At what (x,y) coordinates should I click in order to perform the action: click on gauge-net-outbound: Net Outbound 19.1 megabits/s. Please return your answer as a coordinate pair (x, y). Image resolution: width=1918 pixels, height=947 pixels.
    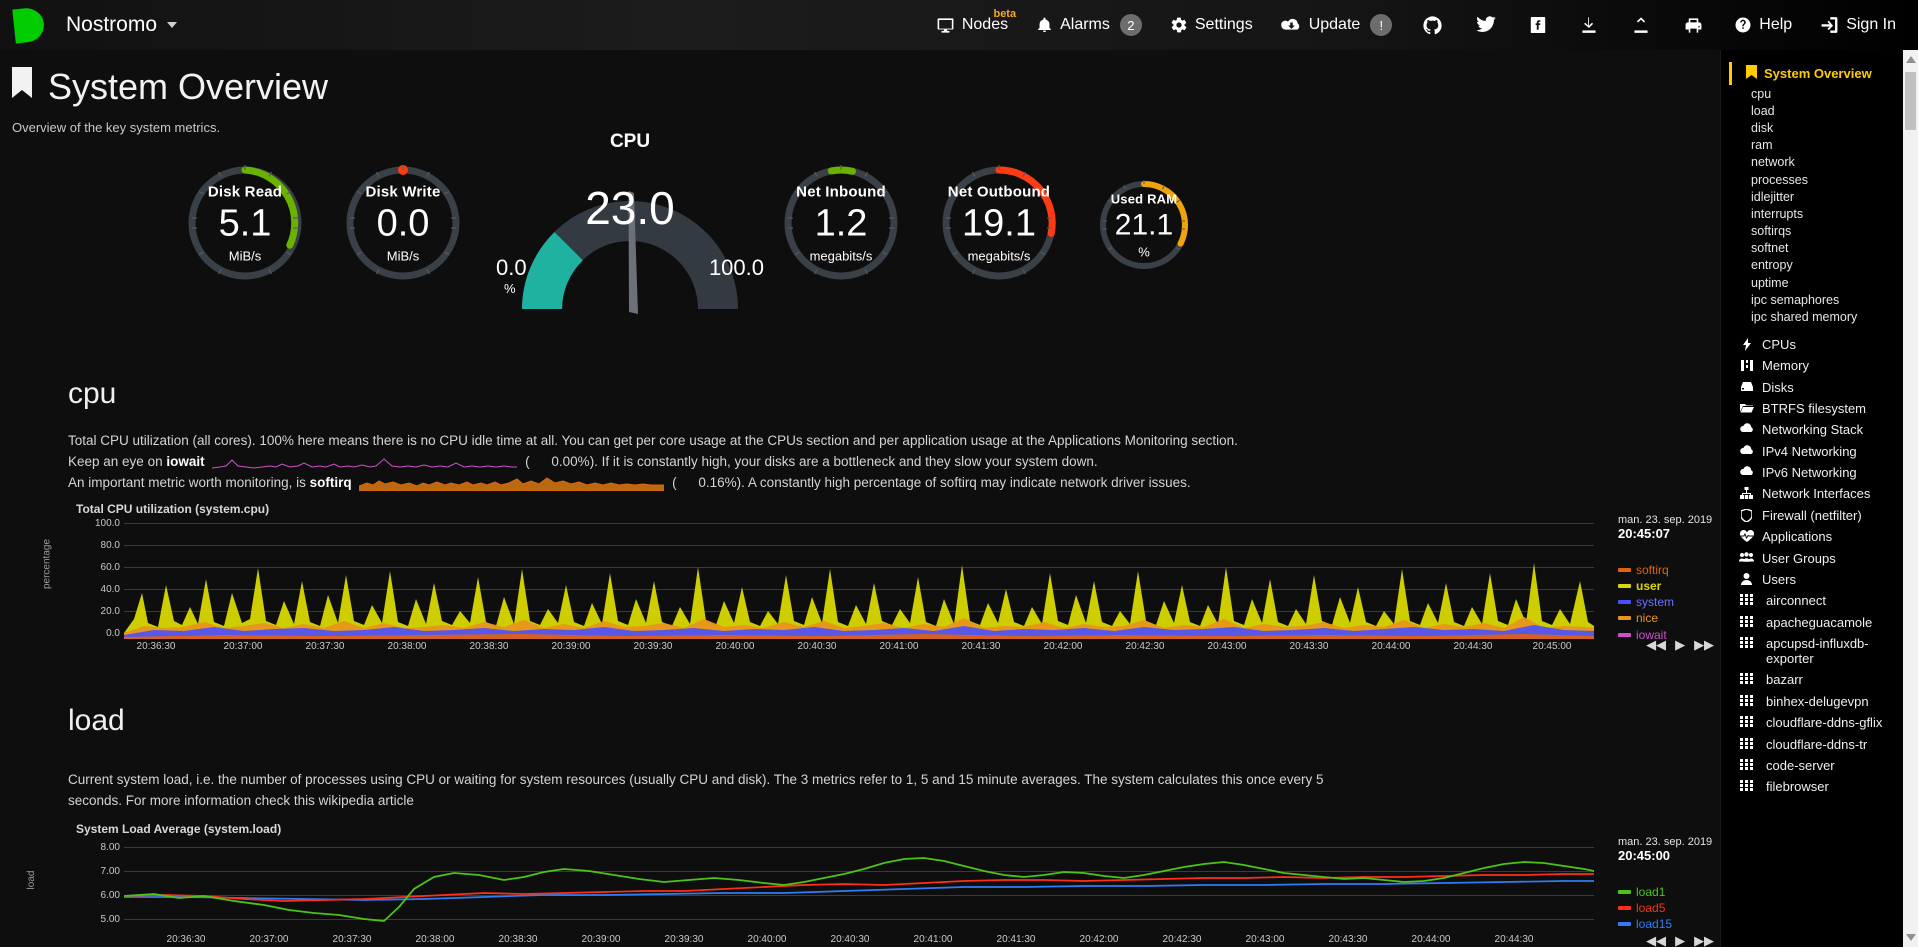
    Looking at the image, I should click on (999, 223).